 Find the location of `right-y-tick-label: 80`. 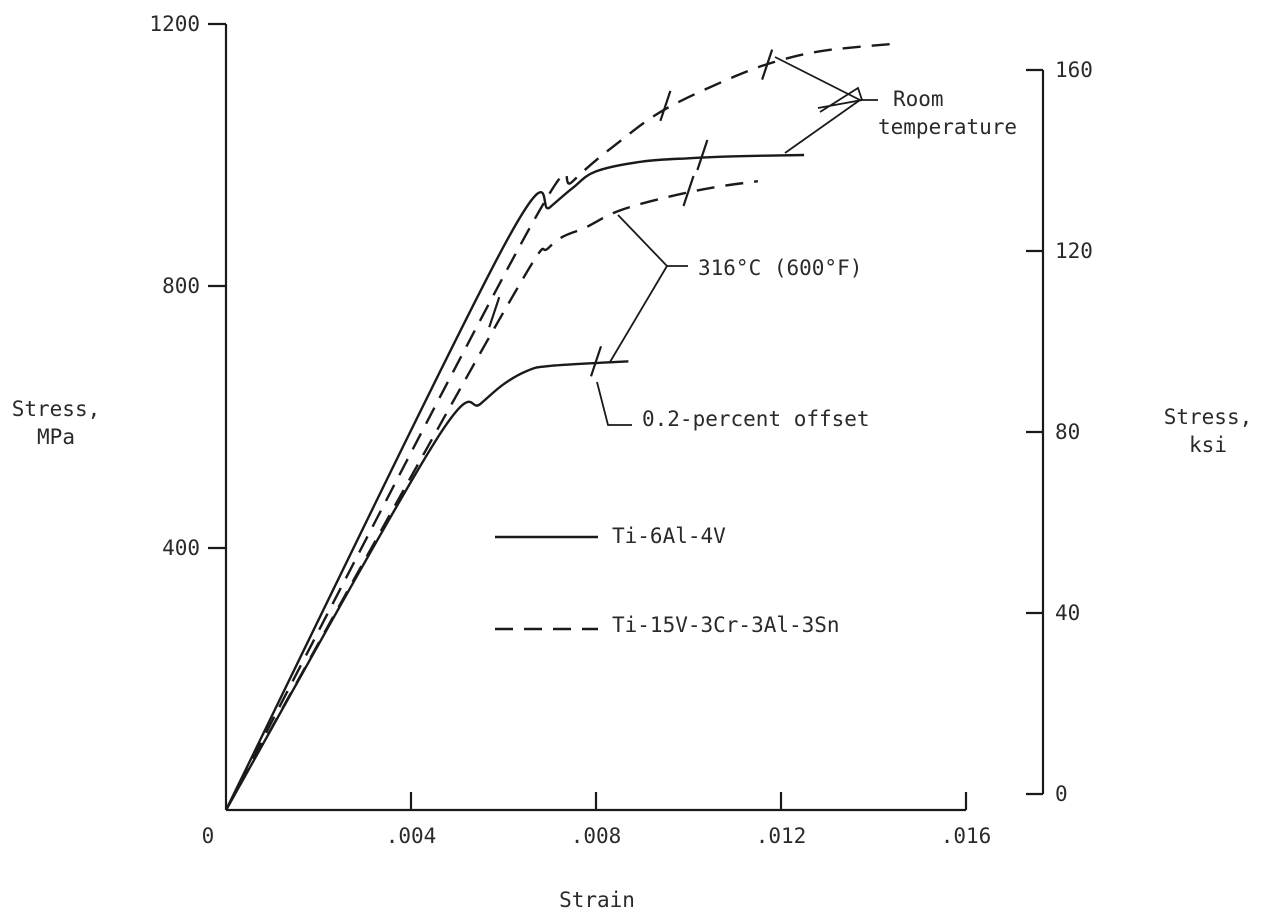

right-y-tick-label: 80 is located at coordinates (1067, 432).